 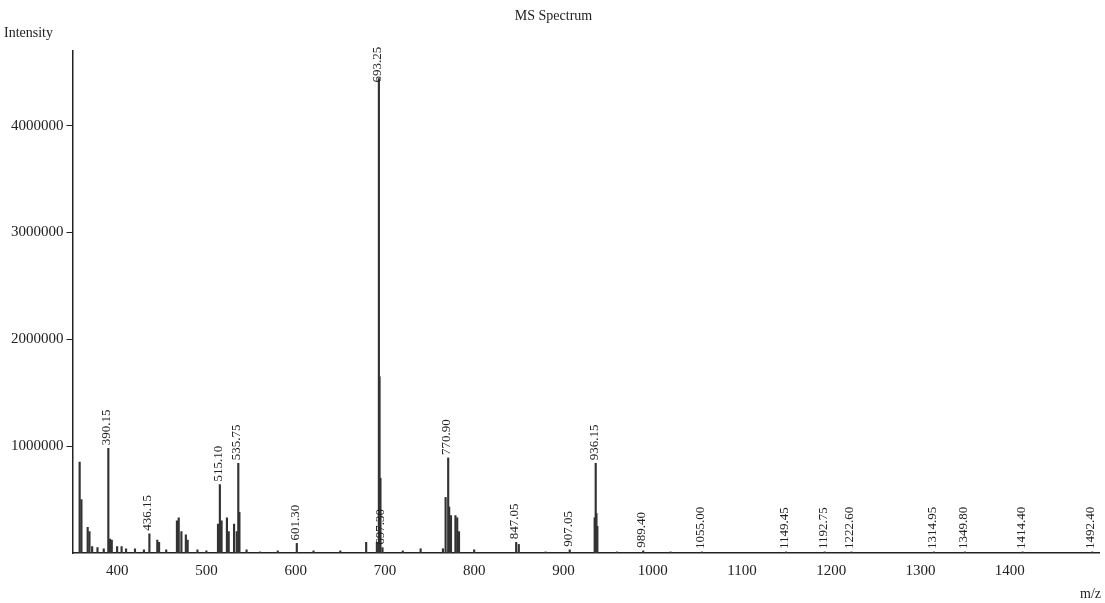 What do you see at coordinates (784, 528) in the screenshot?
I see `annotation: 1149.45` at bounding box center [784, 528].